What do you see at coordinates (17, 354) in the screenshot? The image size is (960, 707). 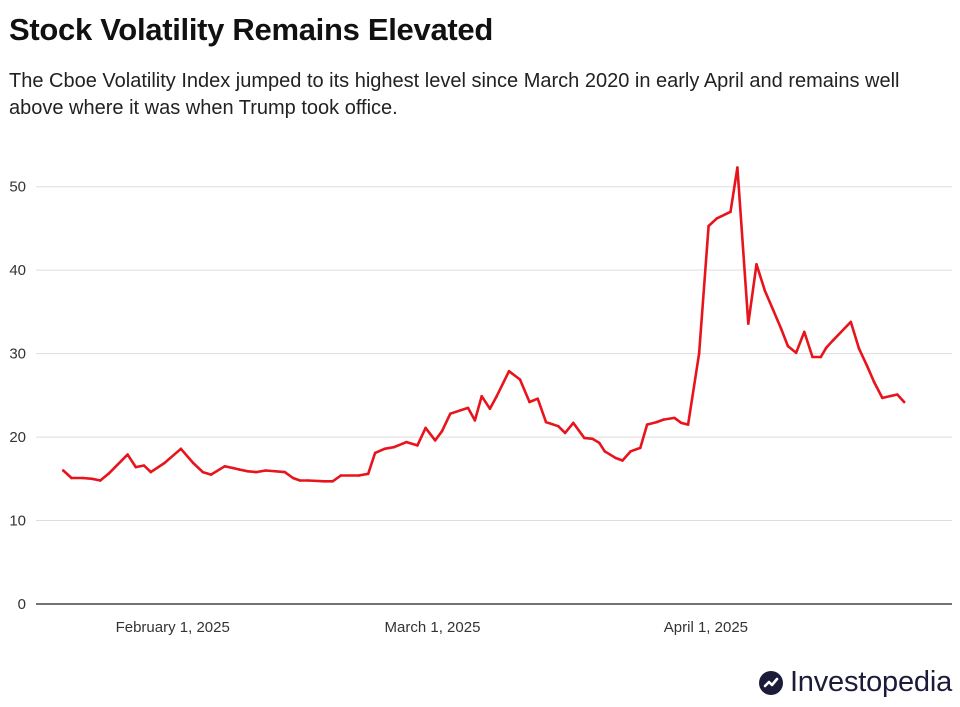 I see `y-tick-label-30: 30` at bounding box center [17, 354].